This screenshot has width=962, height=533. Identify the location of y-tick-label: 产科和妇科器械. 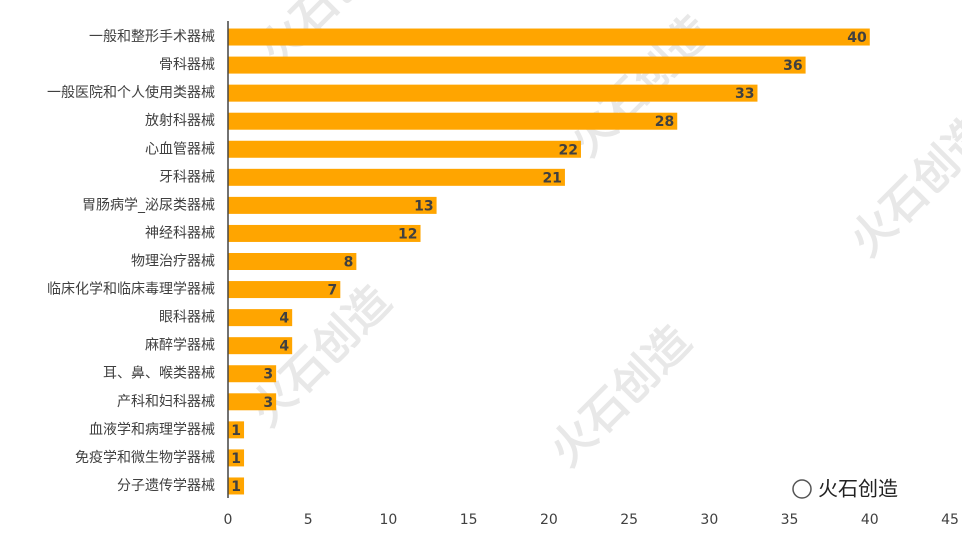
(166, 401).